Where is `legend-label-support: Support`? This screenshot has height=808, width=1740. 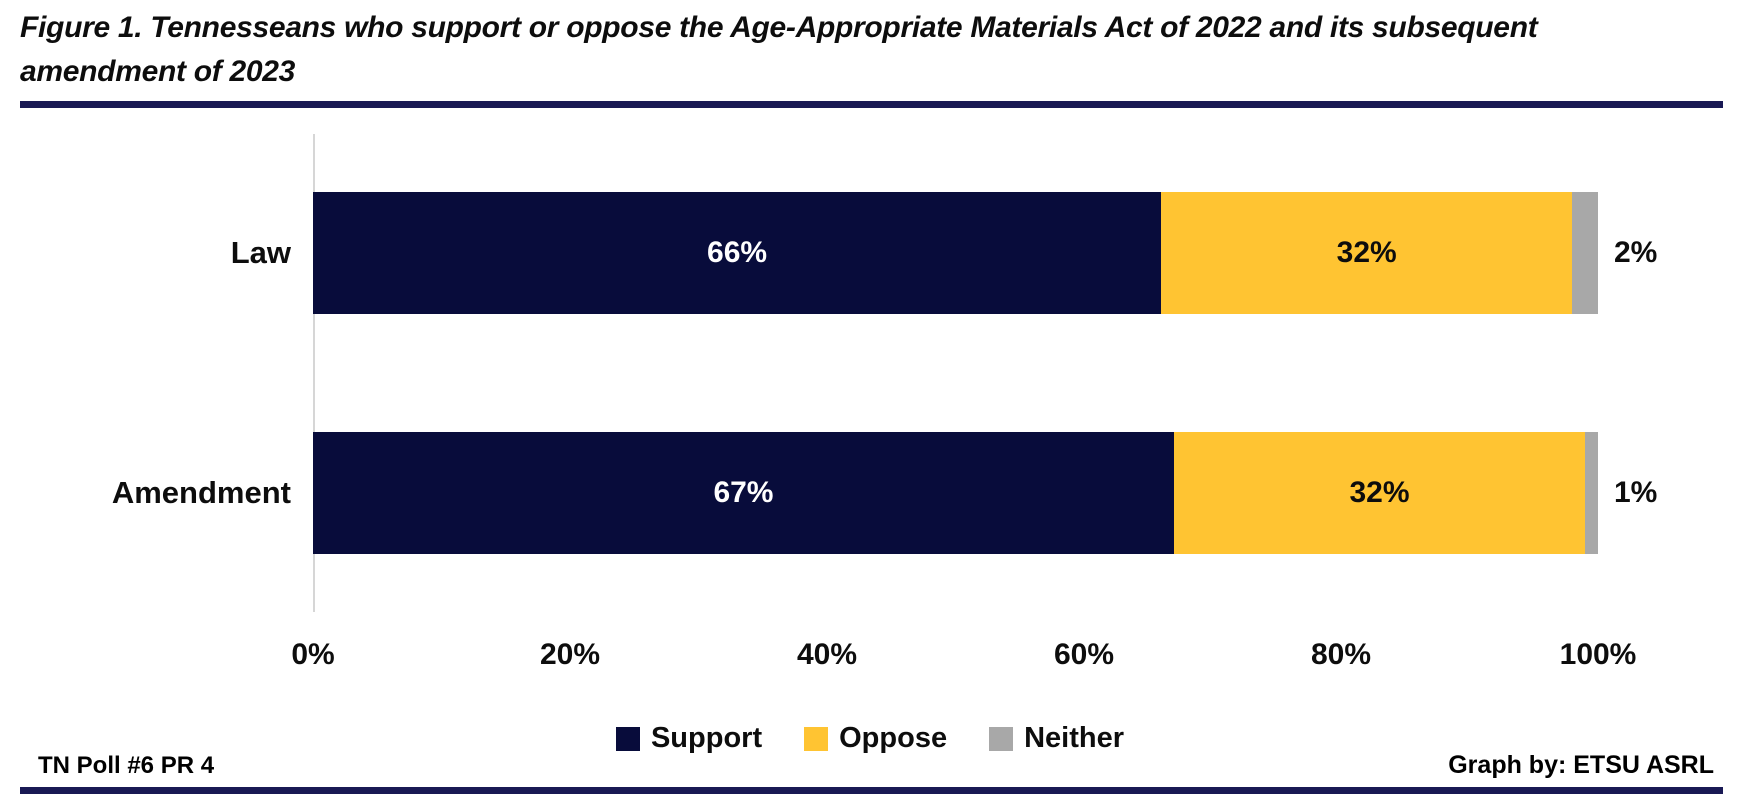 legend-label-support: Support is located at coordinates (706, 738).